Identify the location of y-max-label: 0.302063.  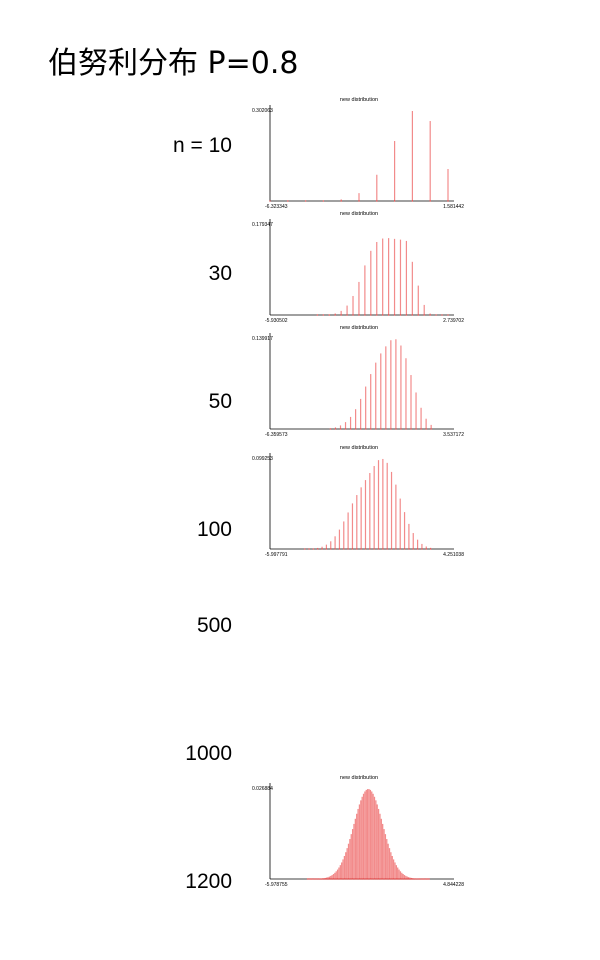
(262, 111).